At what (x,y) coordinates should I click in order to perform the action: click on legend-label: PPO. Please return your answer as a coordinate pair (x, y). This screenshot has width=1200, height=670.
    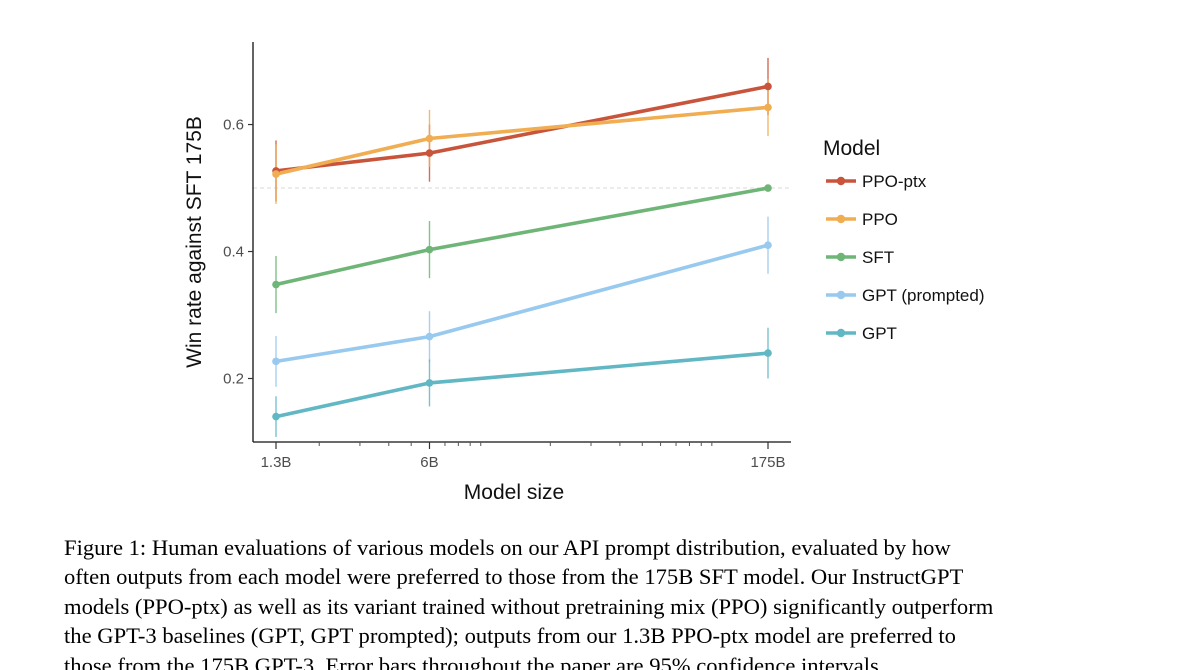
    Looking at the image, I should click on (880, 219).